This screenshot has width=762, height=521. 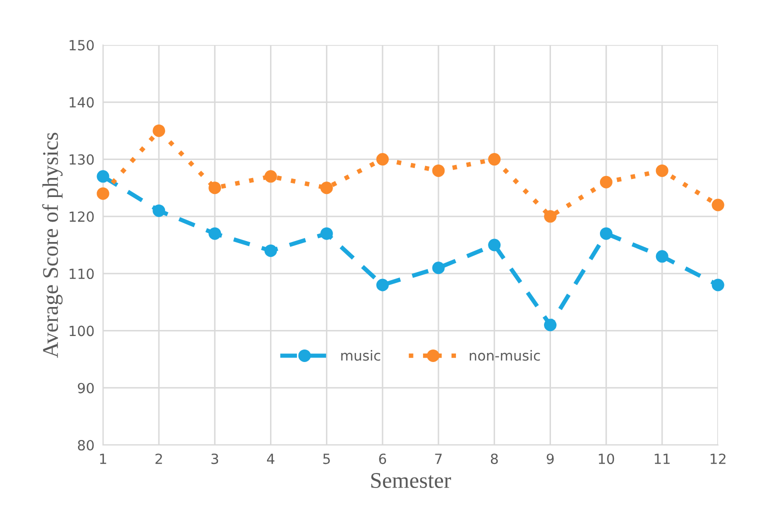 I want to click on x-tick-label: 11, so click(x=662, y=459).